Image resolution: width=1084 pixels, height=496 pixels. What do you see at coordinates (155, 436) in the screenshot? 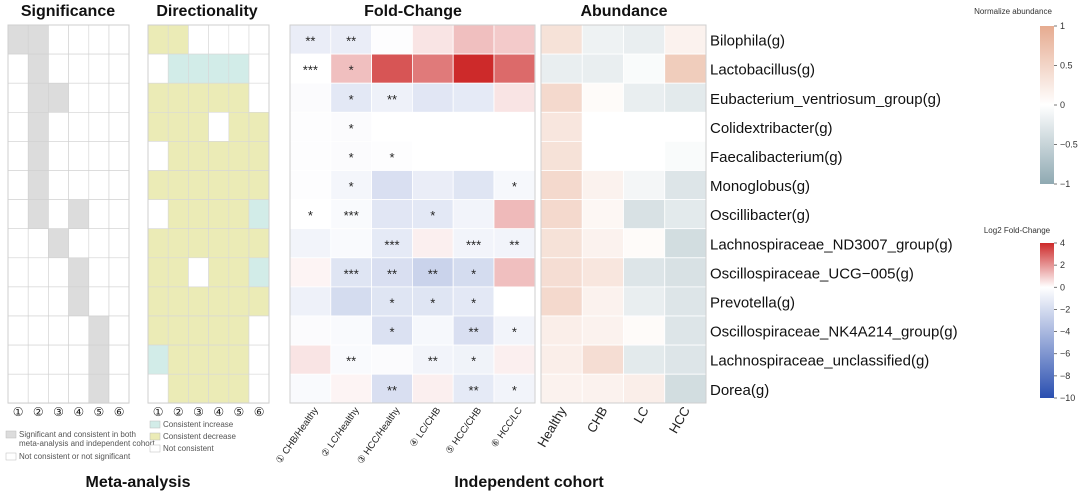
I see `legend-swatch-decrease` at bounding box center [155, 436].